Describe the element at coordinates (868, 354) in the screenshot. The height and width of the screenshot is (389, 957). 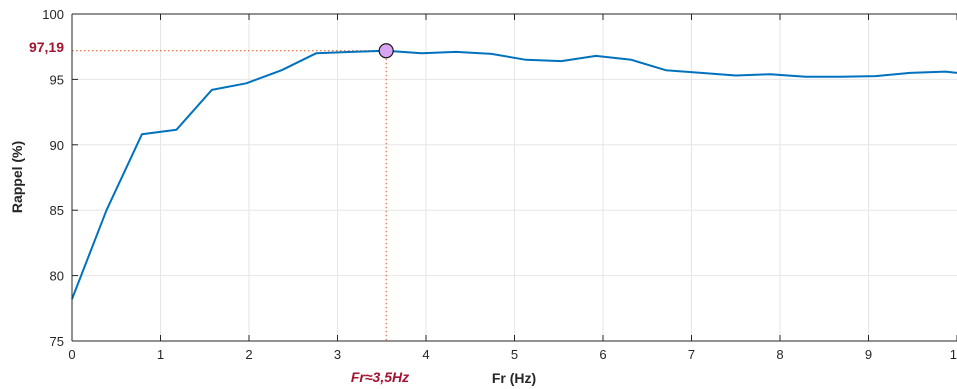
I see `x-tick-label: 9` at that location.